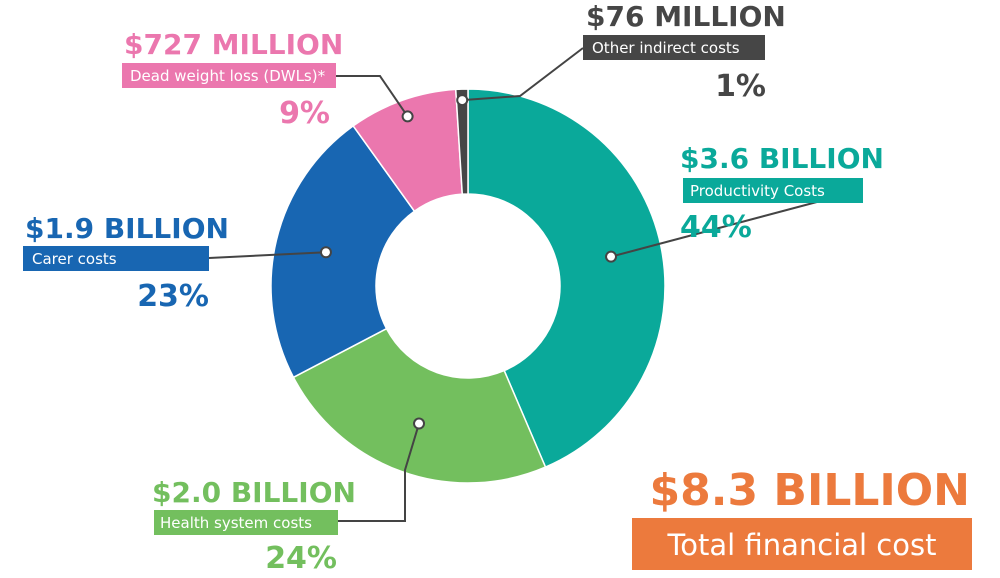  Describe the element at coordinates (233, 44) in the screenshot. I see `dwl-value: $727 MILLION` at that location.